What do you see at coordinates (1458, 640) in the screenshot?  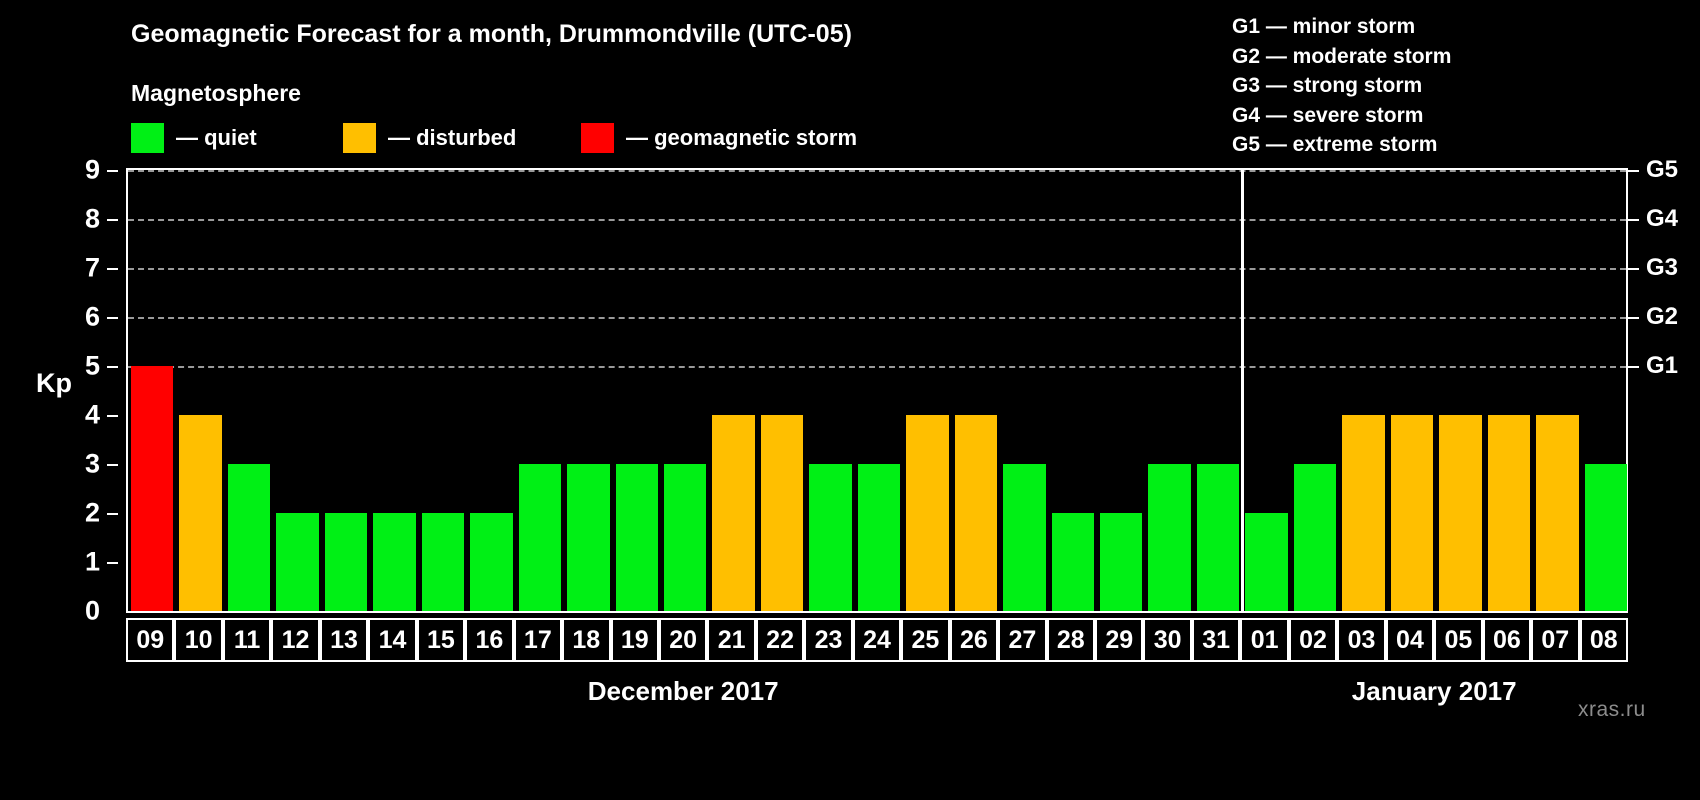 I see `day-label-05: 05` at bounding box center [1458, 640].